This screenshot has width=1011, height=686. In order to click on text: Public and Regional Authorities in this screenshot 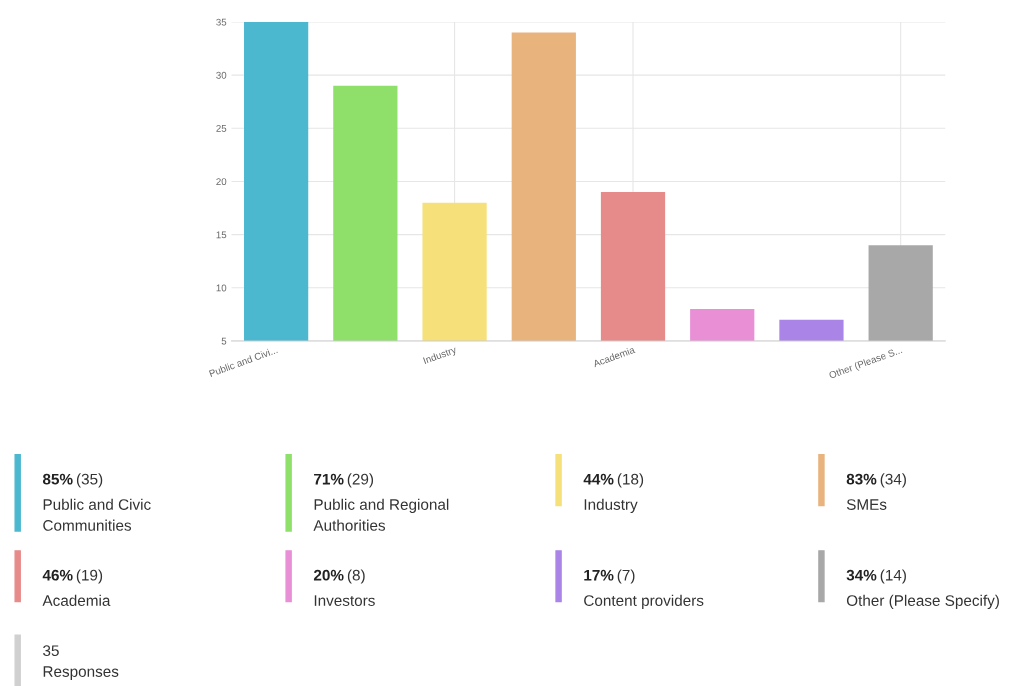, I will do `click(381, 514)`.